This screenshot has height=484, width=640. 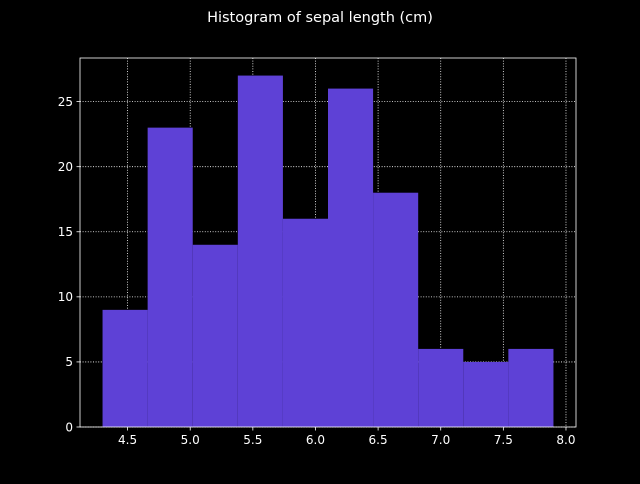 What do you see at coordinates (440, 440) in the screenshot?
I see `x-tick-label-5: 7.0` at bounding box center [440, 440].